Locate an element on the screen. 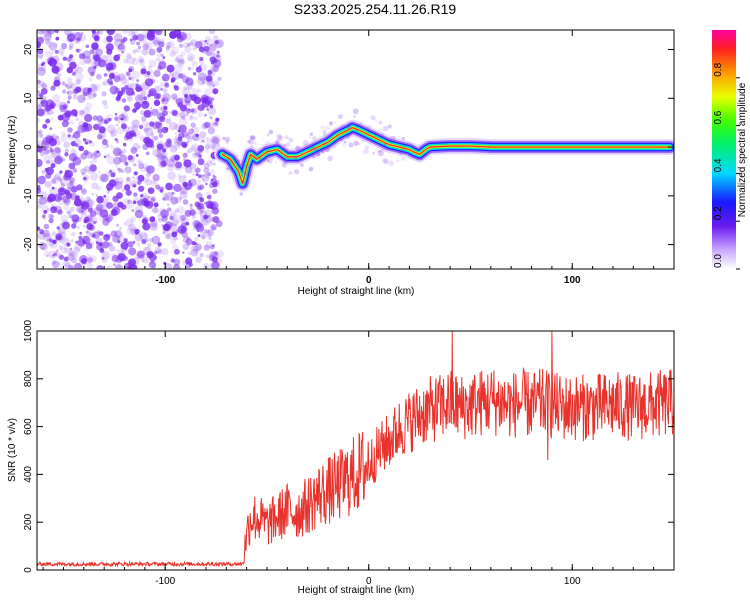 The height and width of the screenshot is (600, 750). colorbar-tick-label: 0.6 is located at coordinates (718, 117).